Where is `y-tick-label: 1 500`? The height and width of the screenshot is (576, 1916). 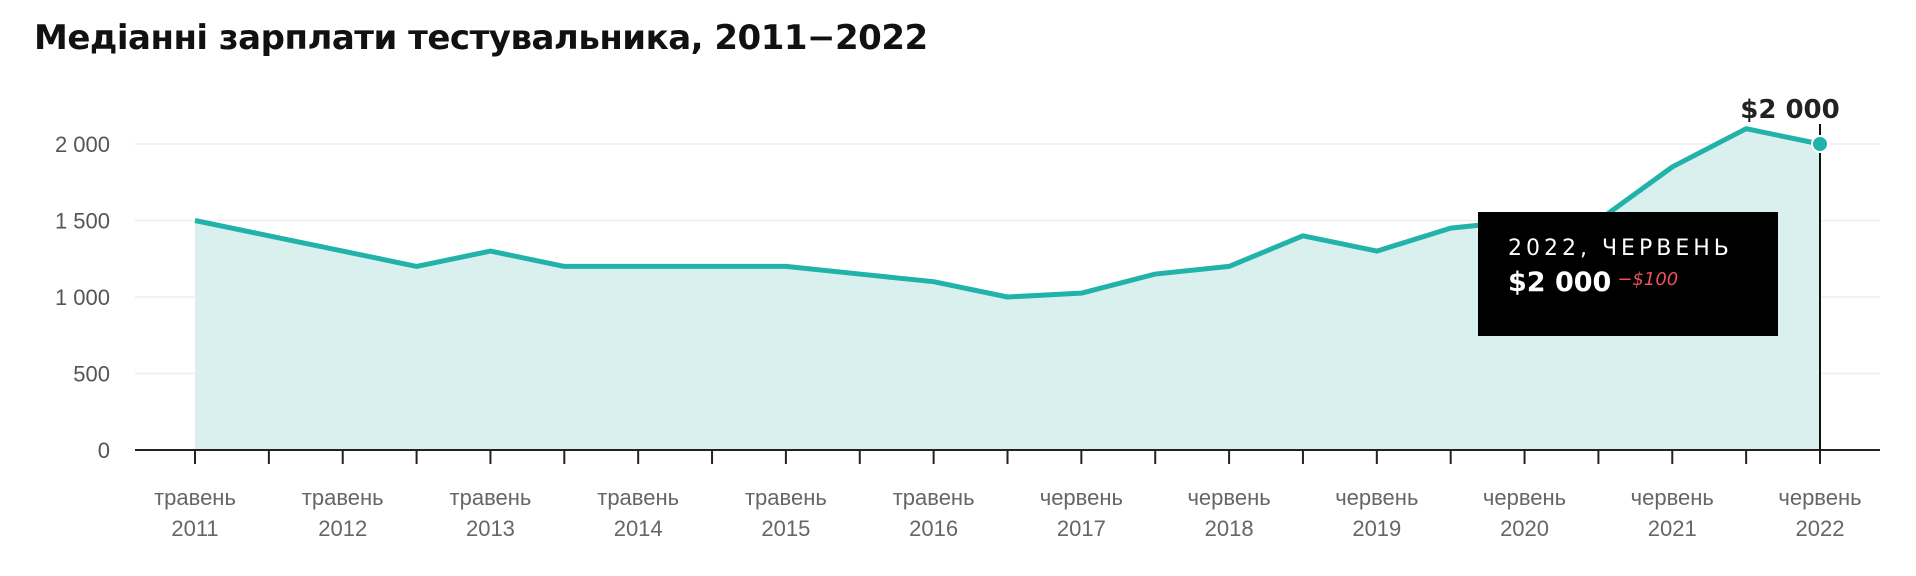 y-tick-label: 1 500 is located at coordinates (82, 221).